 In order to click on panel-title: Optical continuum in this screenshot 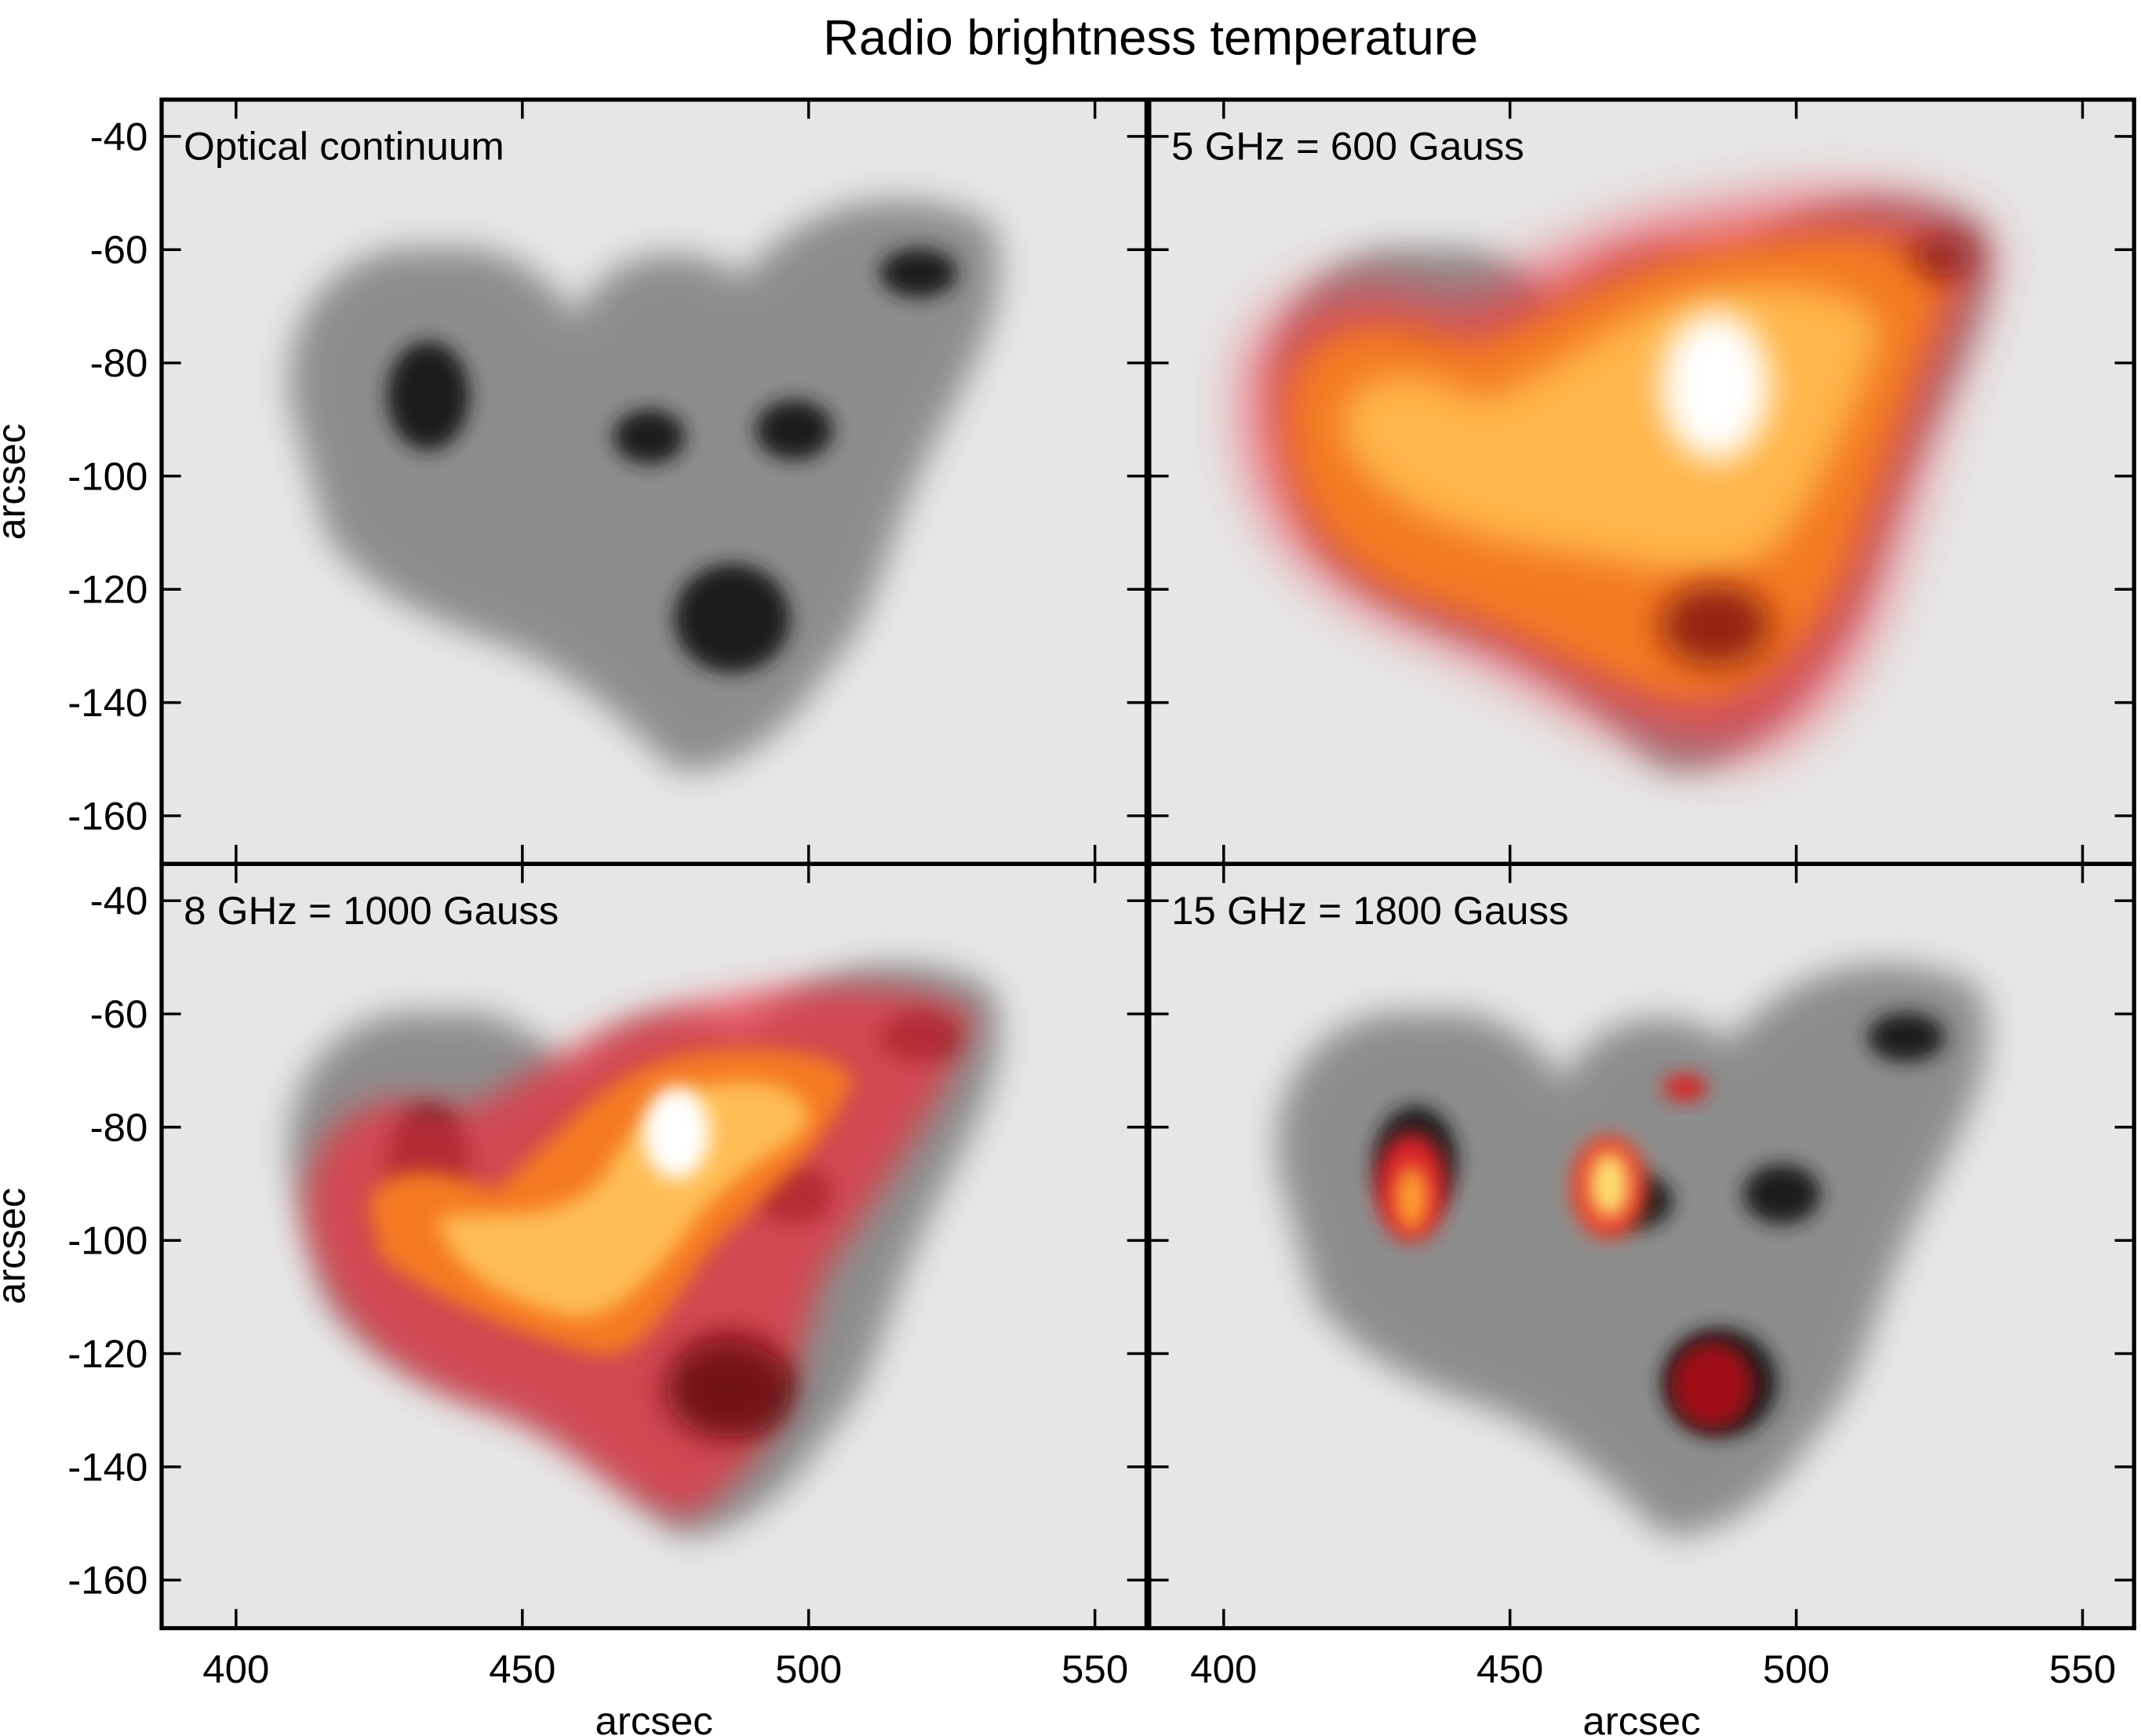, I will do `click(344, 146)`.